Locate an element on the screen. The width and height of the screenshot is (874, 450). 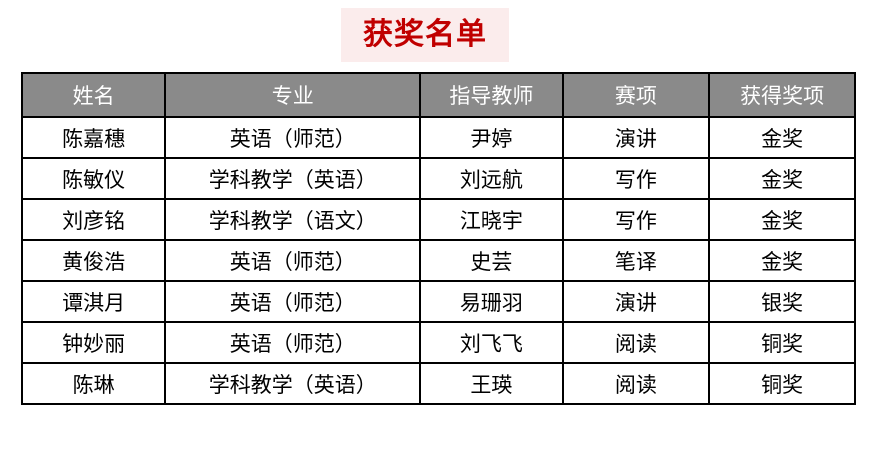
table-header: 姓名 专业 指导教师 赛项 获得奖项 is located at coordinates (438, 95).